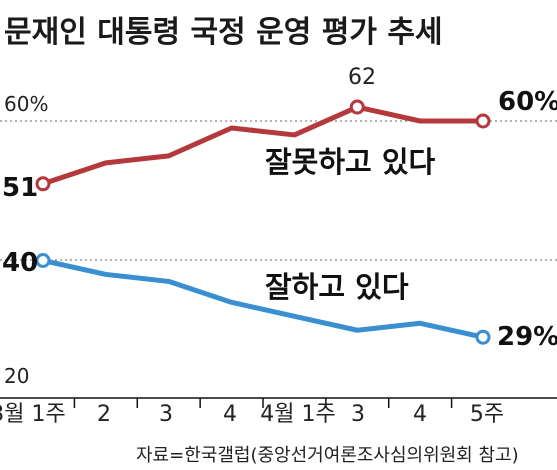 Image resolution: width=557 pixels, height=470 pixels. Describe the element at coordinates (20, 188) in the screenshot. I see `negative-start-label: 51` at that location.